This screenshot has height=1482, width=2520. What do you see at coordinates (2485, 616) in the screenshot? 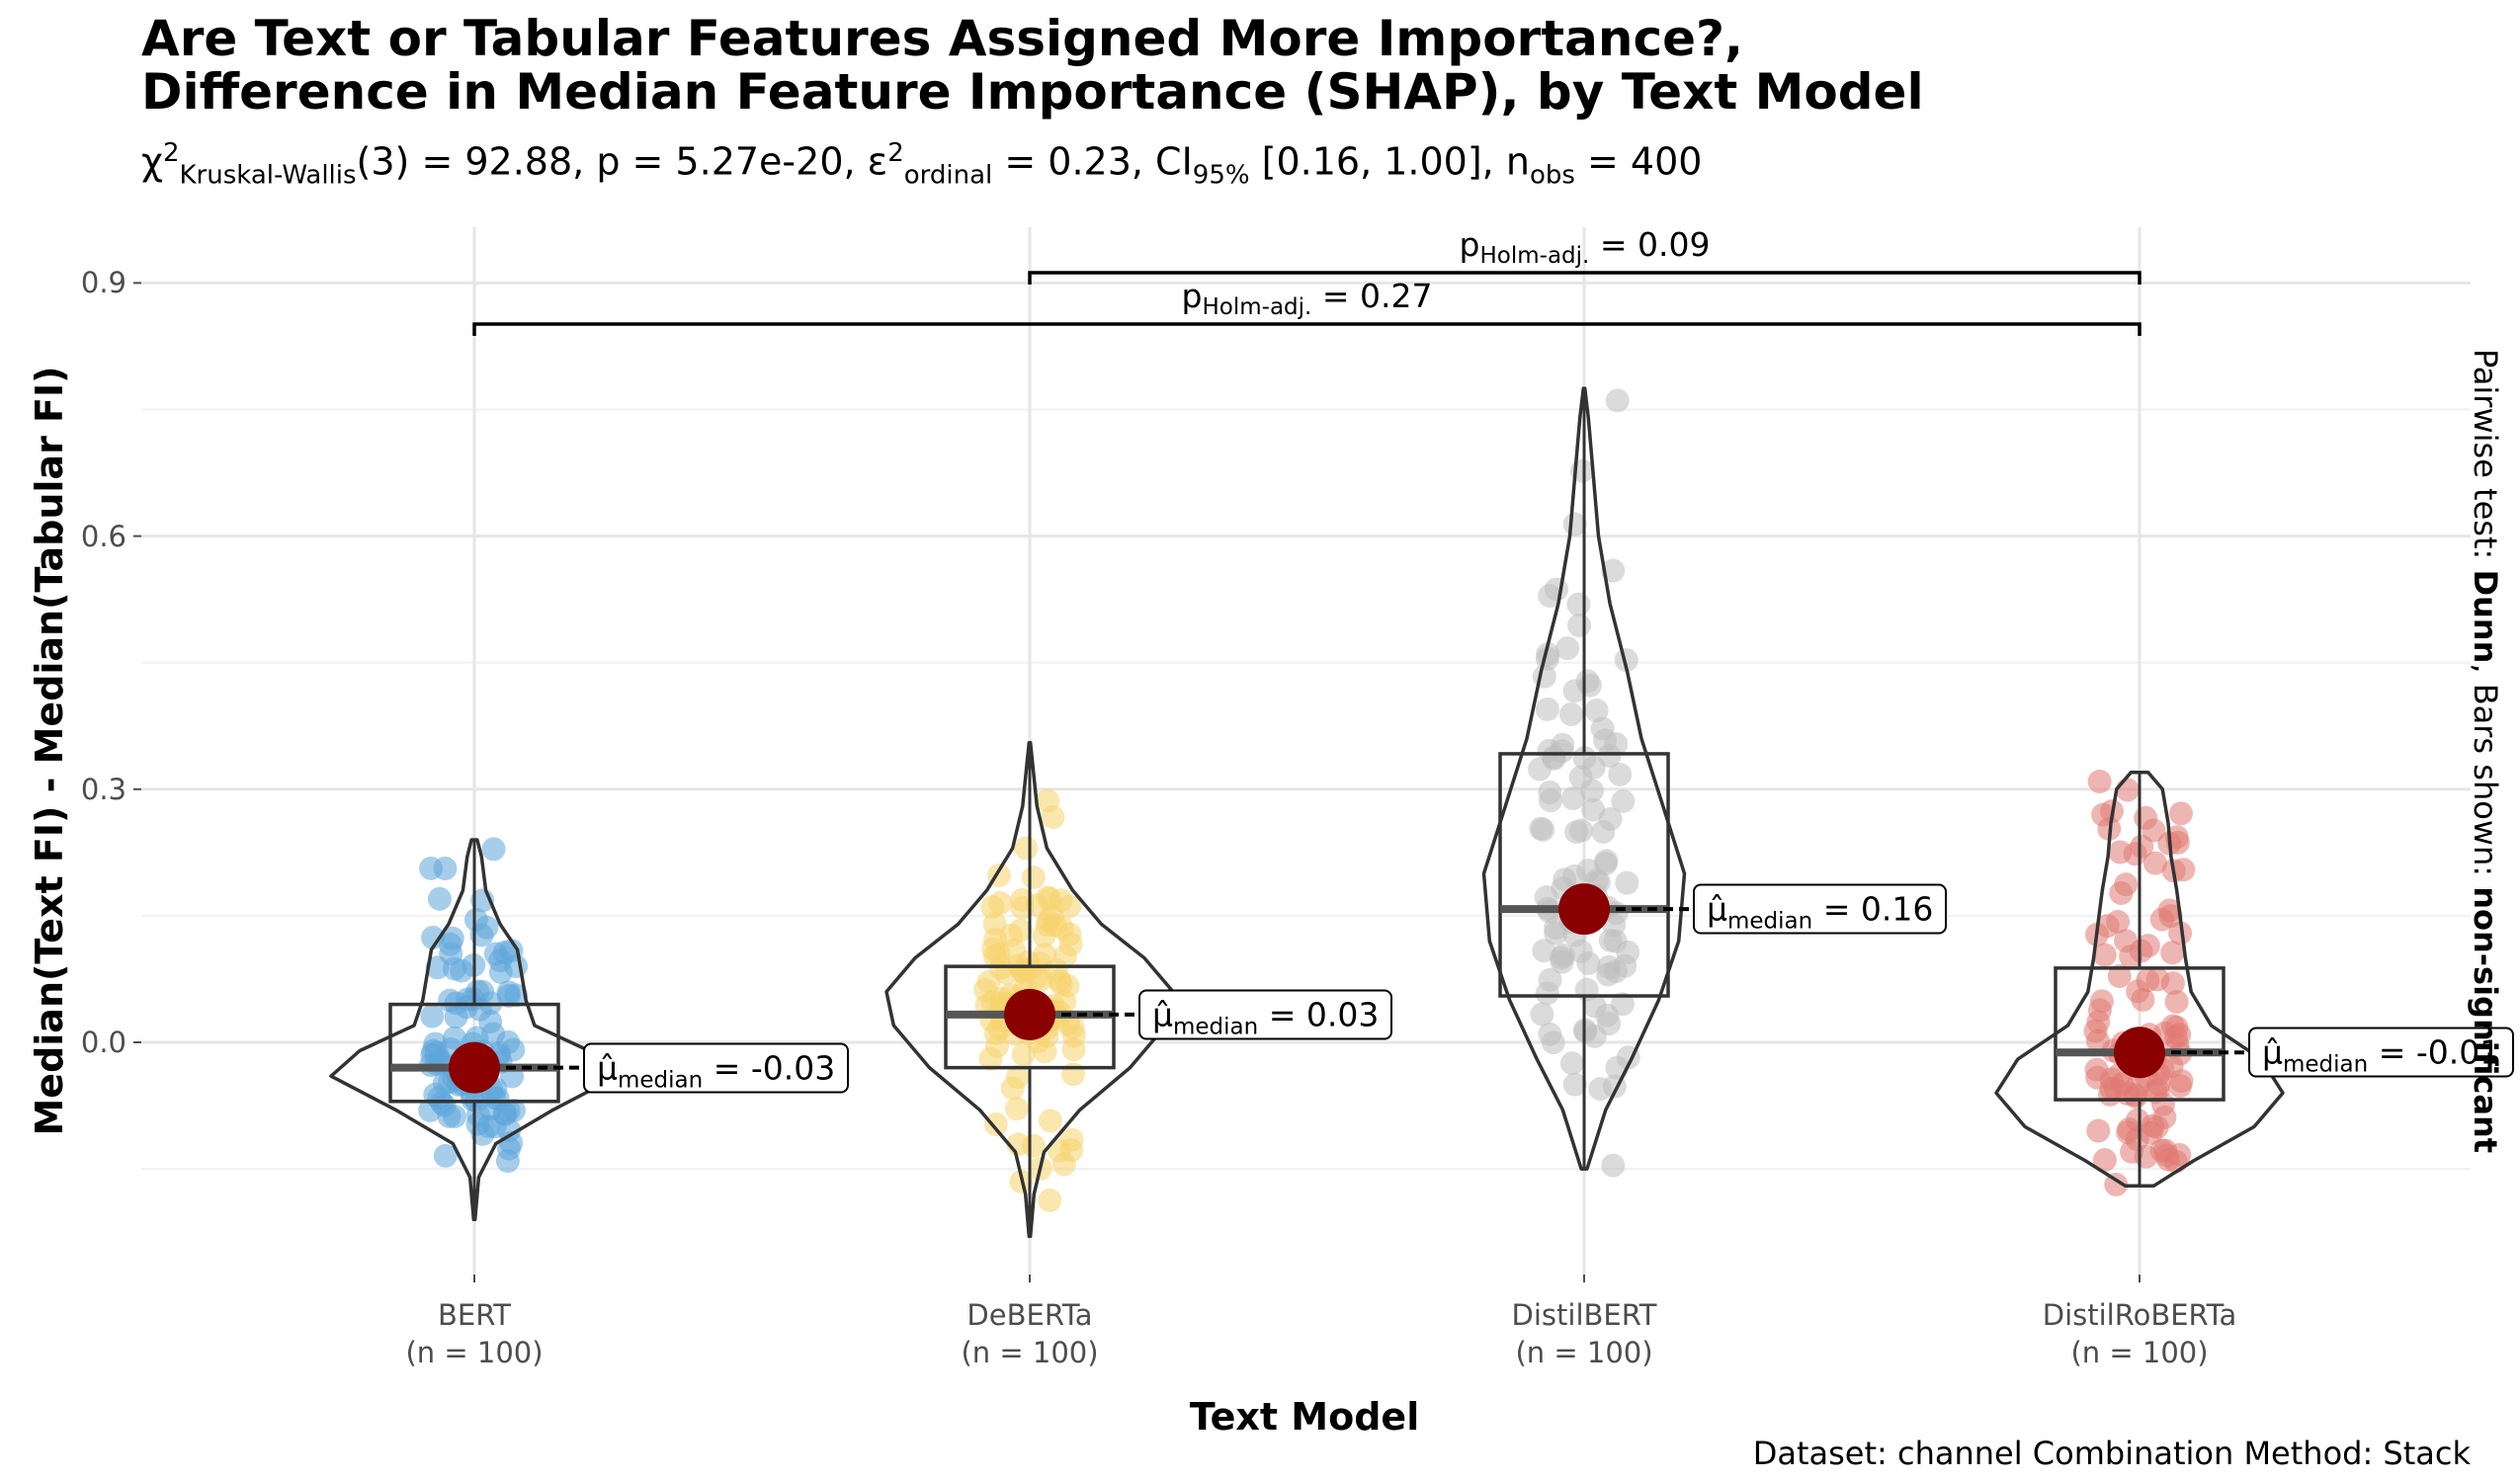
I see `pairwise-test-name: Dunn` at bounding box center [2485, 616].